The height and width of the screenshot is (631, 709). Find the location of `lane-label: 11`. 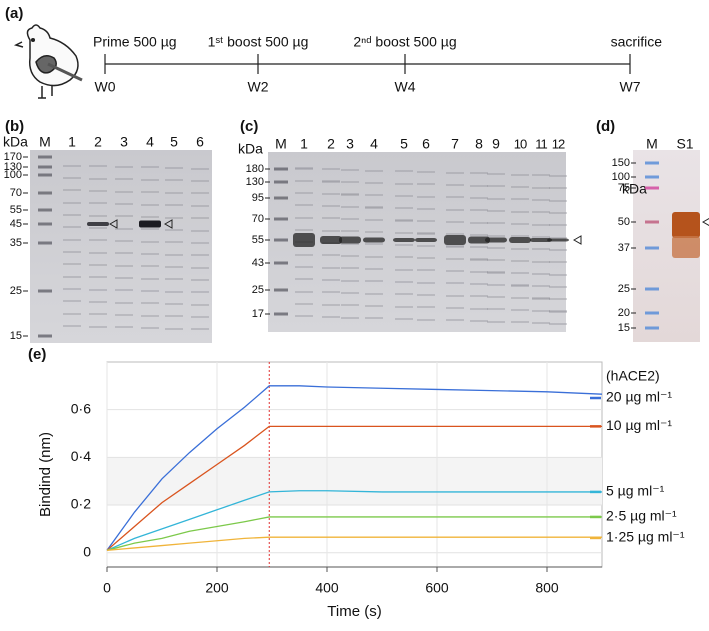

lane-label: 11 is located at coordinates (541, 143).